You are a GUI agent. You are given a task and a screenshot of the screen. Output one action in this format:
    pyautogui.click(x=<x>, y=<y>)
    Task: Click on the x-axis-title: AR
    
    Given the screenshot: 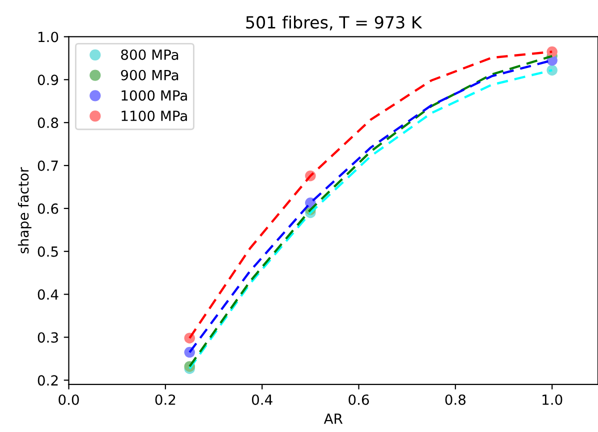 What is the action you would take?
    pyautogui.click(x=333, y=419)
    